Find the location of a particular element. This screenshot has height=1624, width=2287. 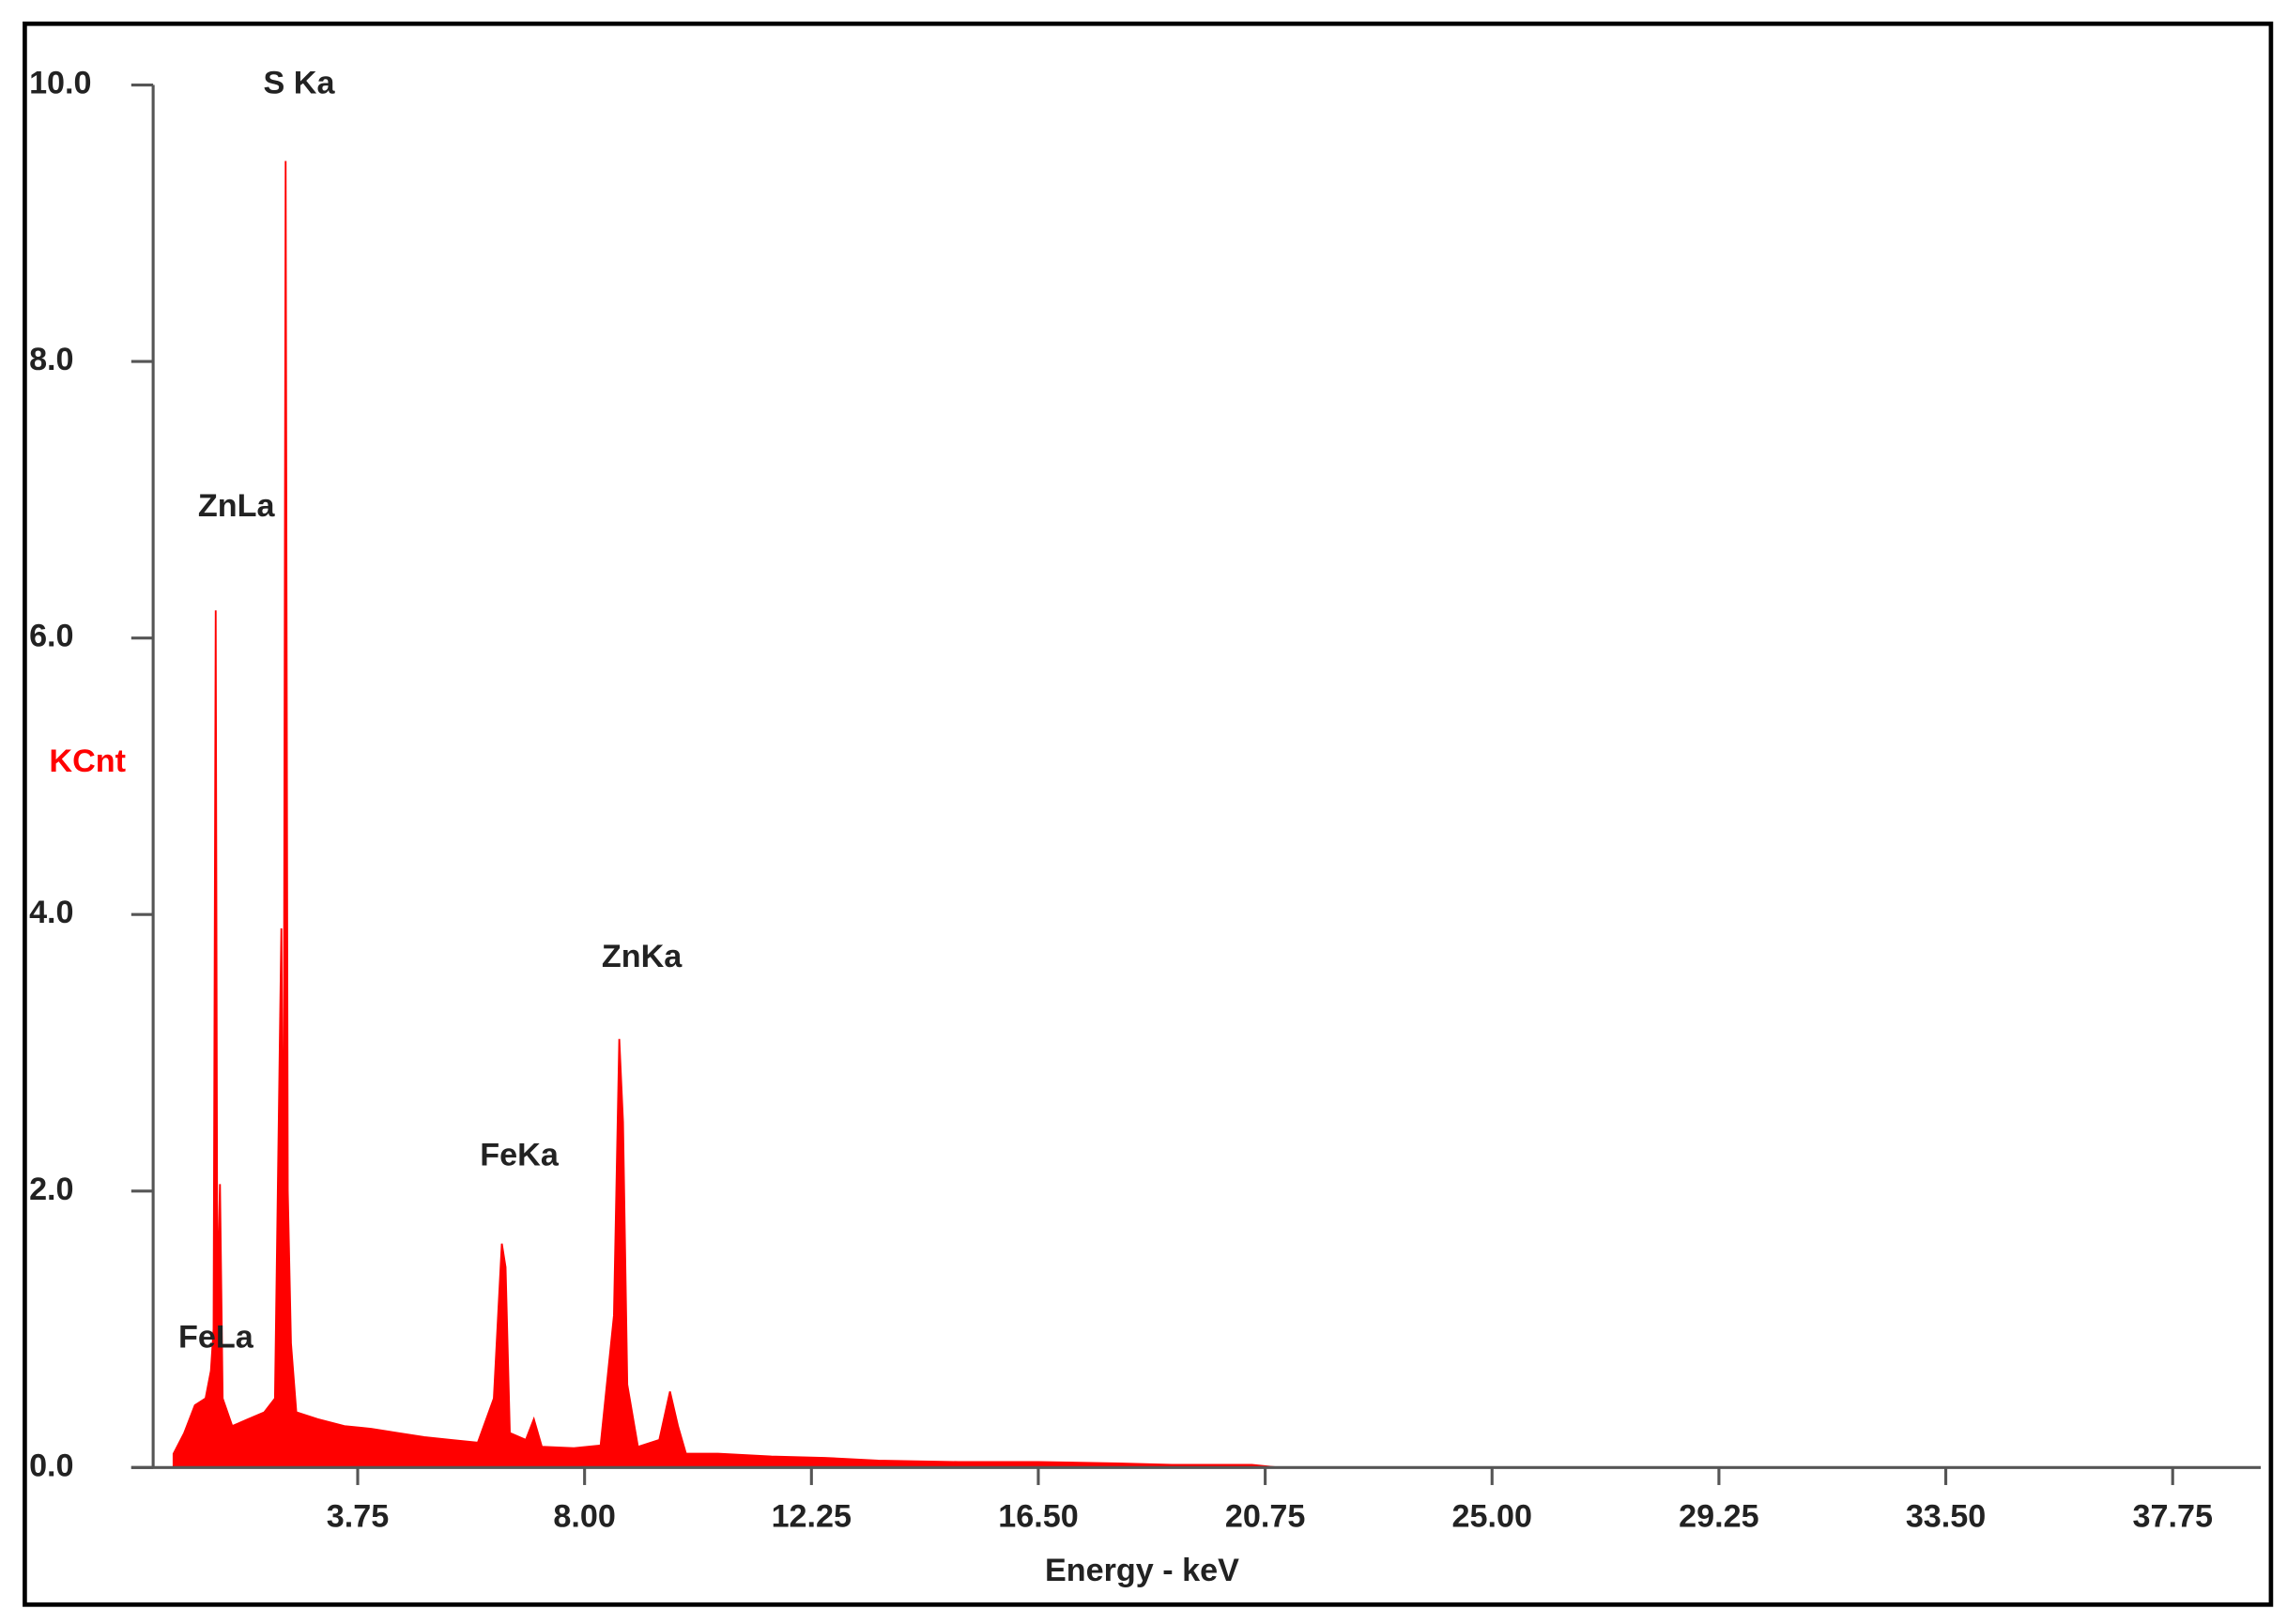

y-axis-label: KCnt is located at coordinates (87, 761).